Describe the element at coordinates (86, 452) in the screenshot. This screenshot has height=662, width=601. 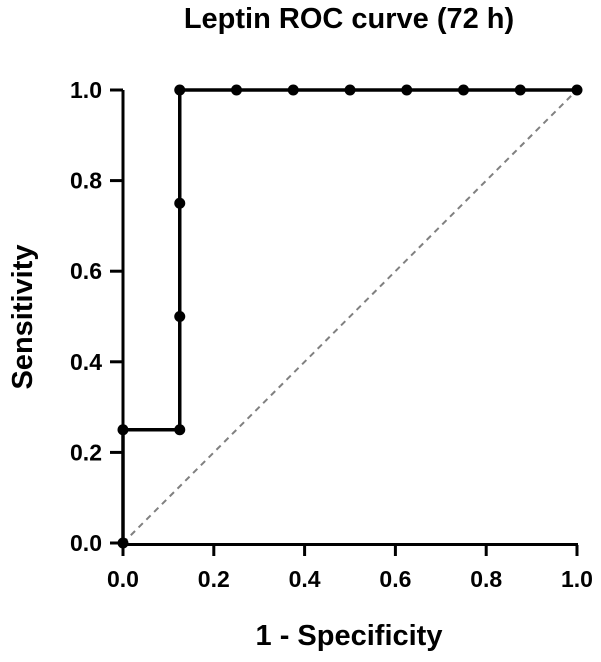
I see `y-tick-label: 0.2` at that location.